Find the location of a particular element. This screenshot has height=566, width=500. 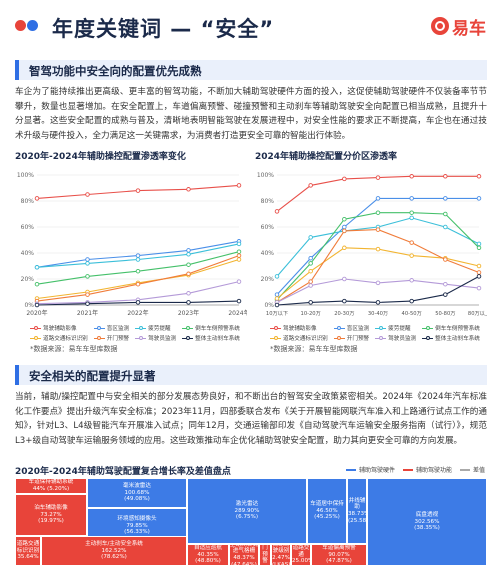

treemap-cell: 主动闭合式进气格栅 48.37% (47.64%) is located at coordinates (244, 555).